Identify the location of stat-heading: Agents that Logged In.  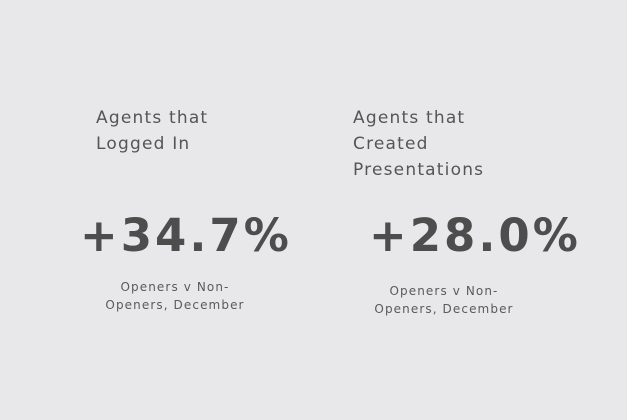
(152, 131).